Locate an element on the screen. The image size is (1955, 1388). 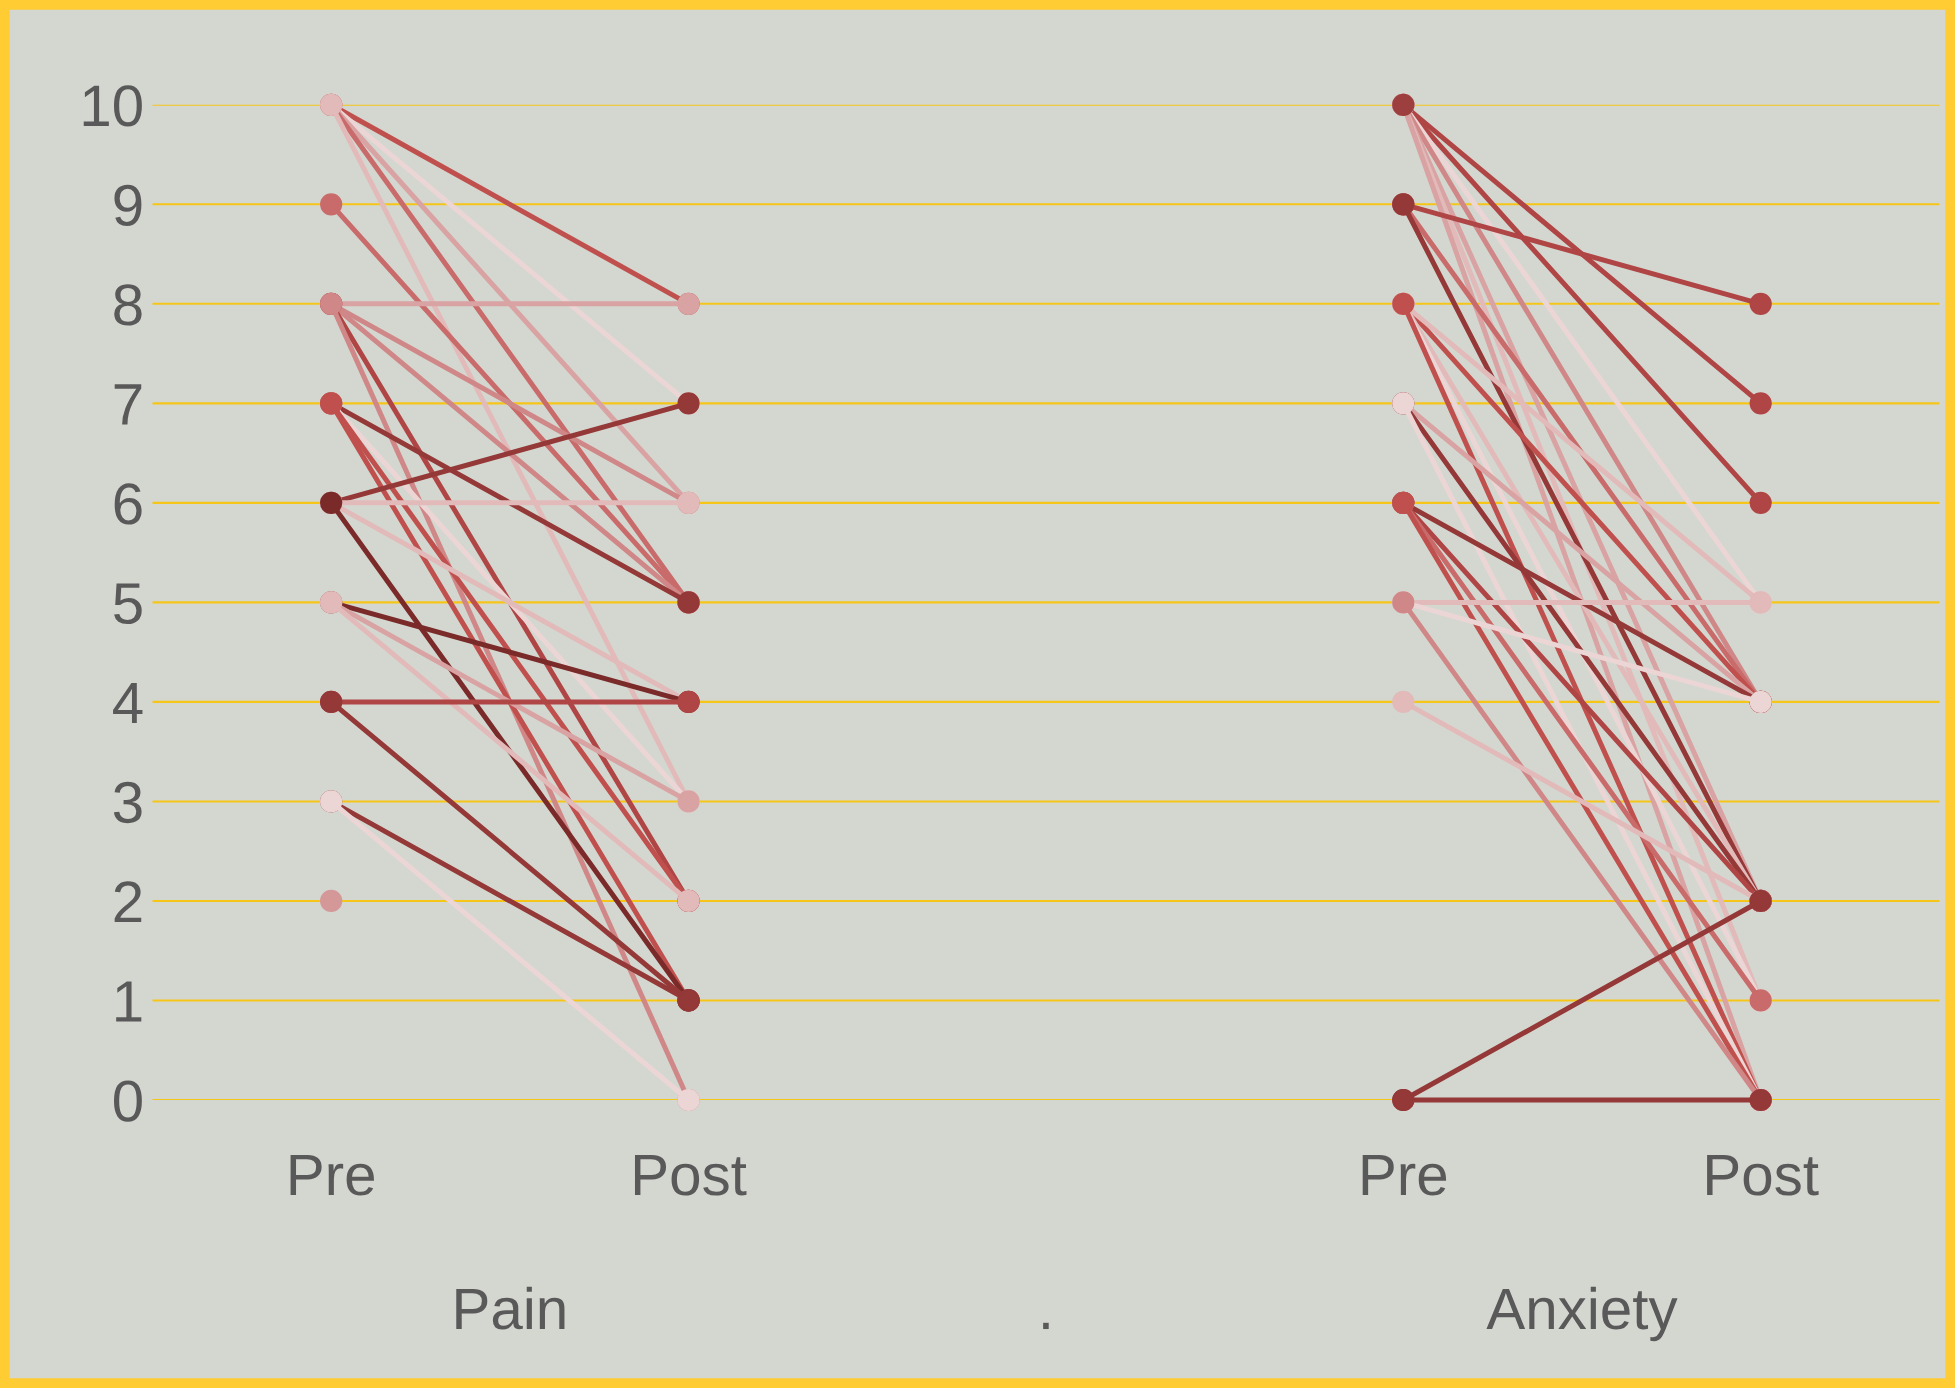
text: Pain is located at coordinates (510, 1308).